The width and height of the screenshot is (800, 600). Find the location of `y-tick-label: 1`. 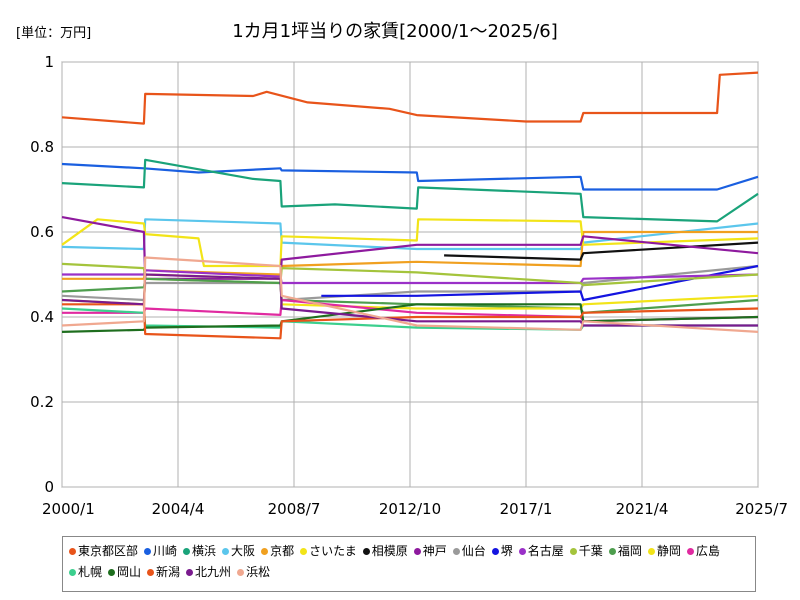

y-tick-label: 1 is located at coordinates (49, 62).